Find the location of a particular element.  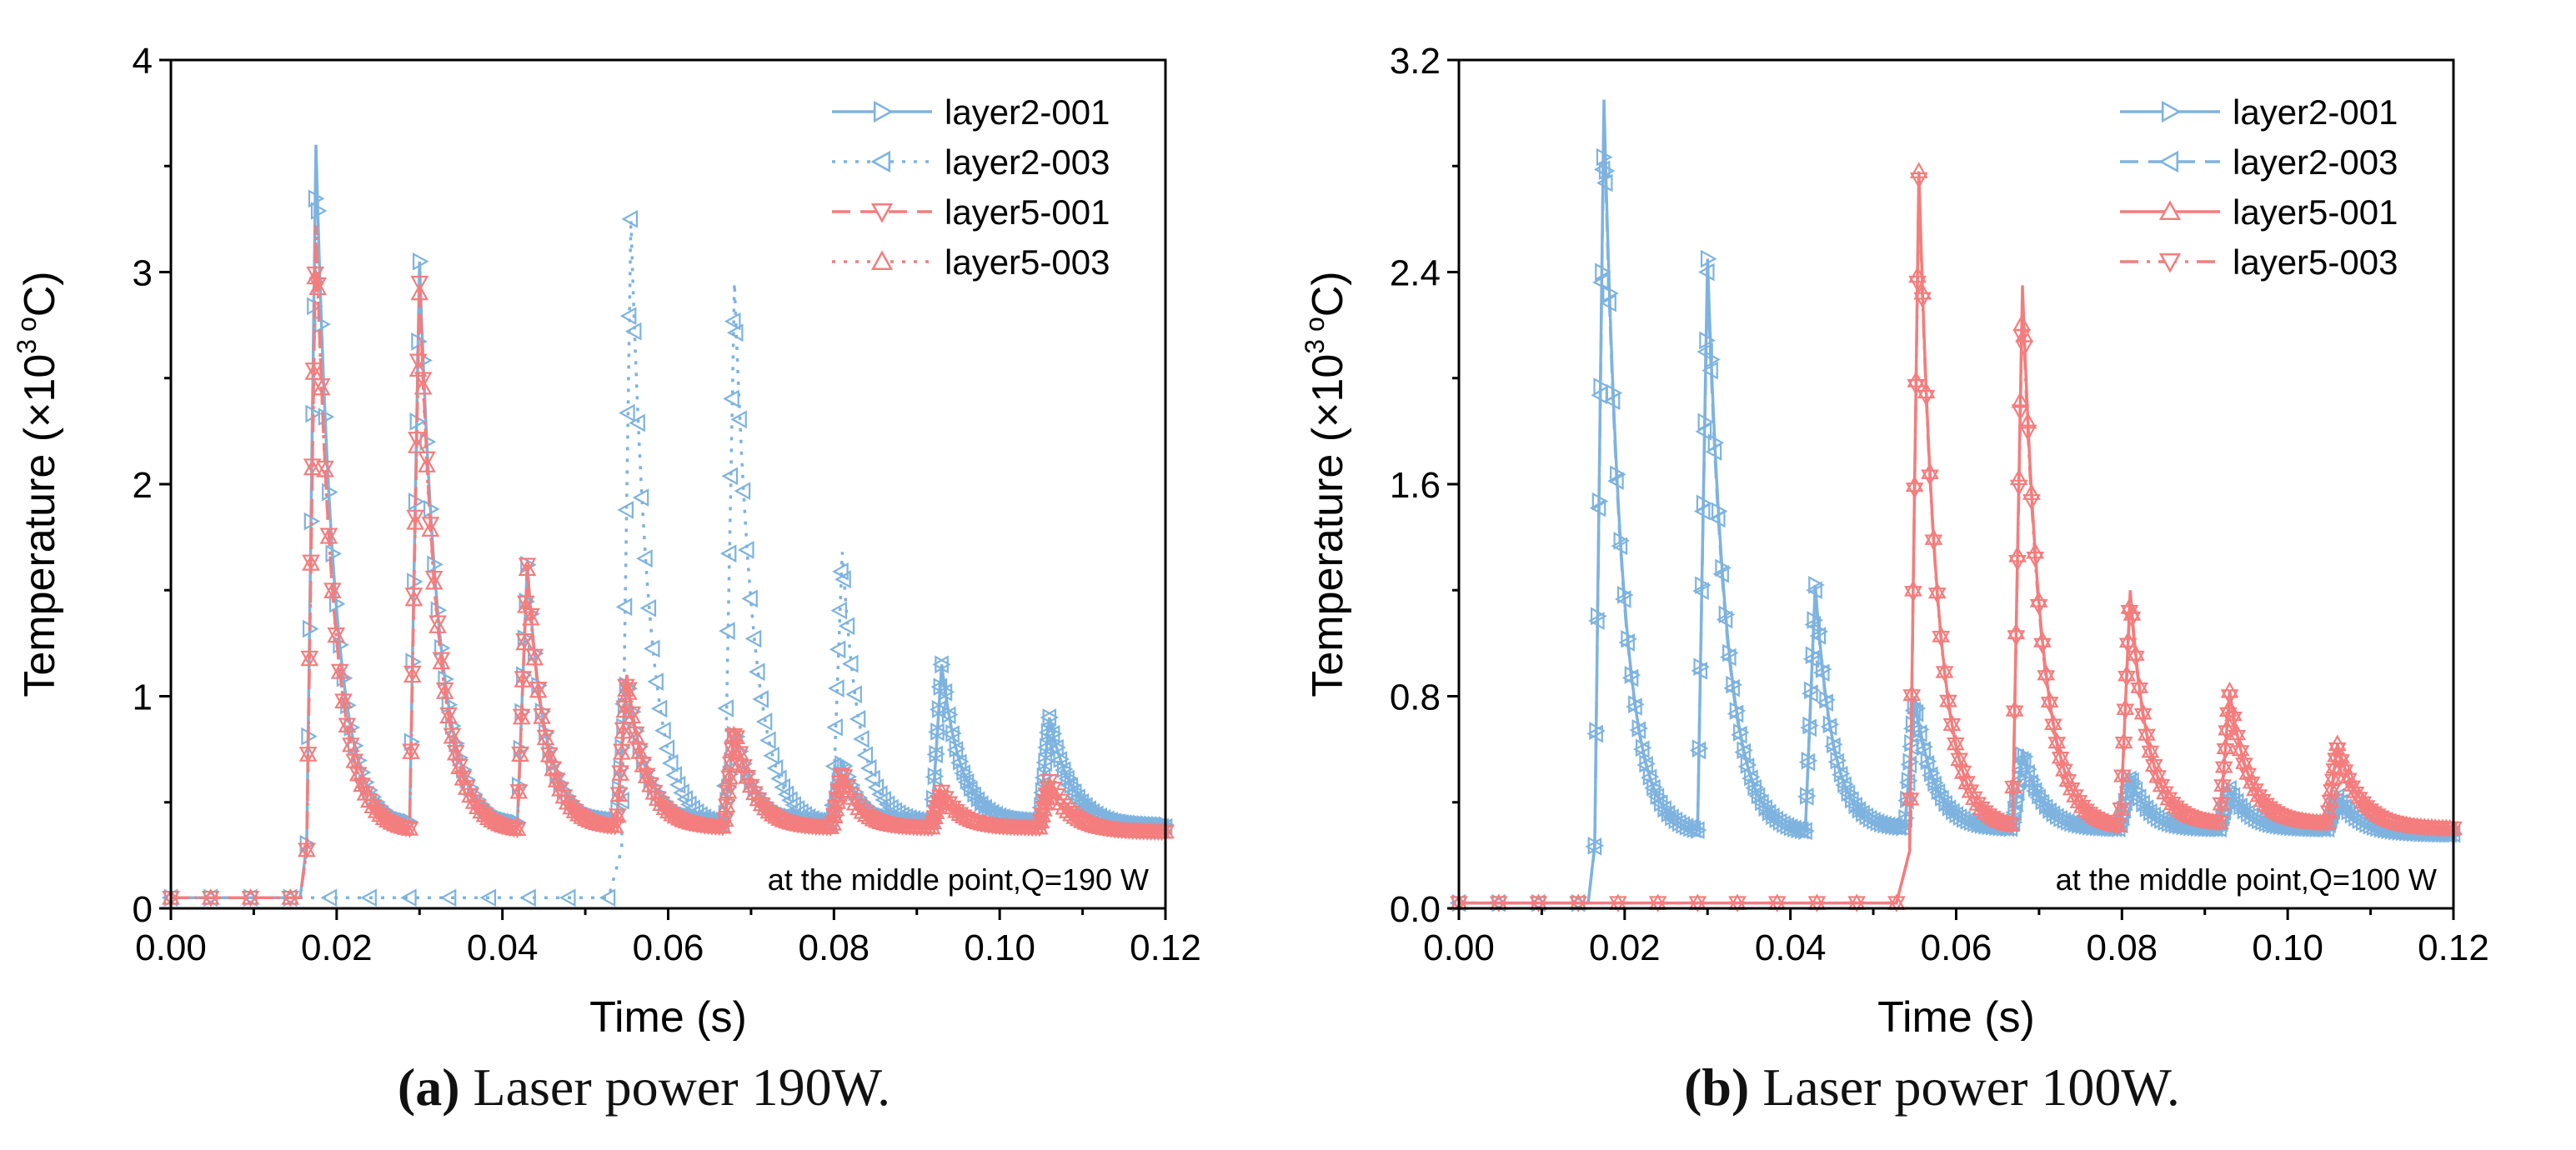

y-tick-label: 2.4 is located at coordinates (1415, 273).